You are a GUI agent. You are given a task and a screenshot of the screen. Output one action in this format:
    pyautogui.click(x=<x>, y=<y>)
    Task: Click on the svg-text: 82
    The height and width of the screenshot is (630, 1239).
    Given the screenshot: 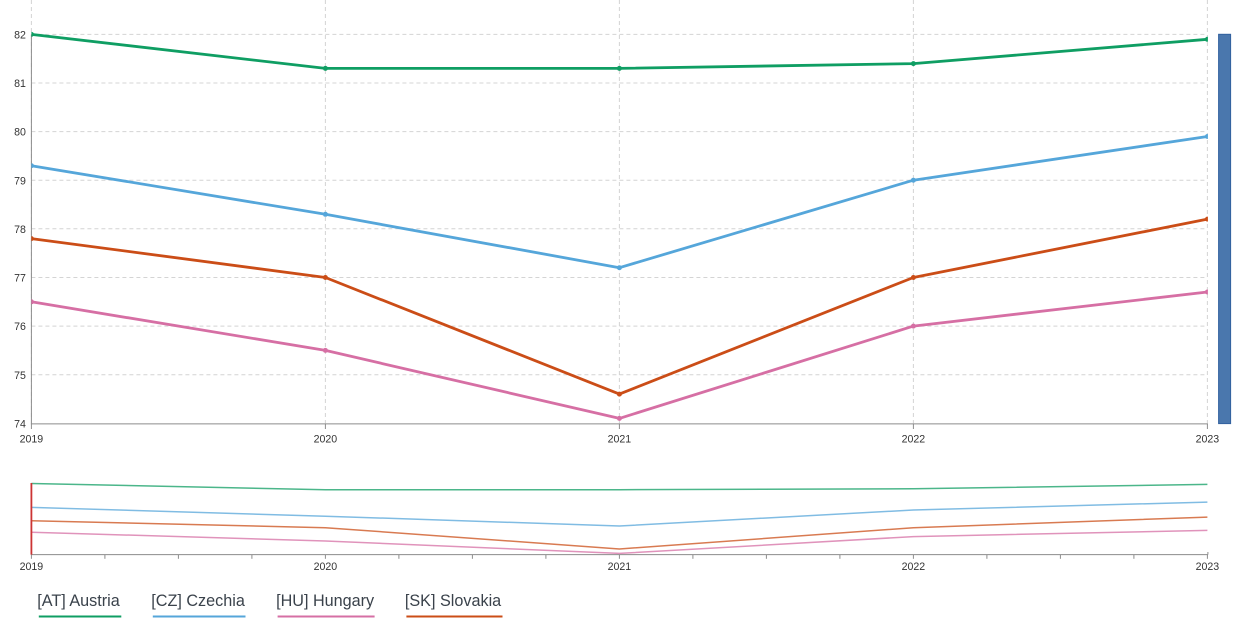 What is the action you would take?
    pyautogui.click(x=20, y=36)
    